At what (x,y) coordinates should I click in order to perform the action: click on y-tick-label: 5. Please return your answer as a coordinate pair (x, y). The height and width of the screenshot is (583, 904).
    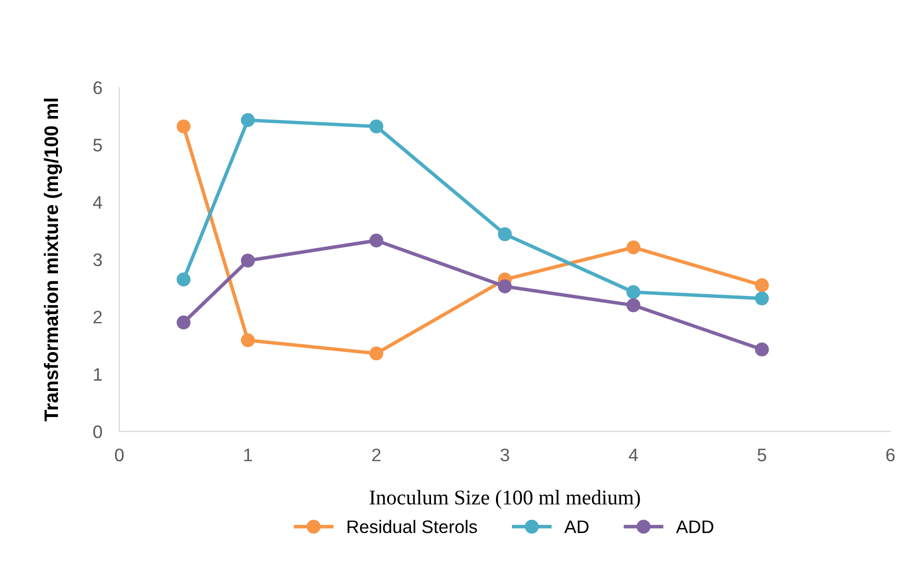
    Looking at the image, I should click on (97, 145).